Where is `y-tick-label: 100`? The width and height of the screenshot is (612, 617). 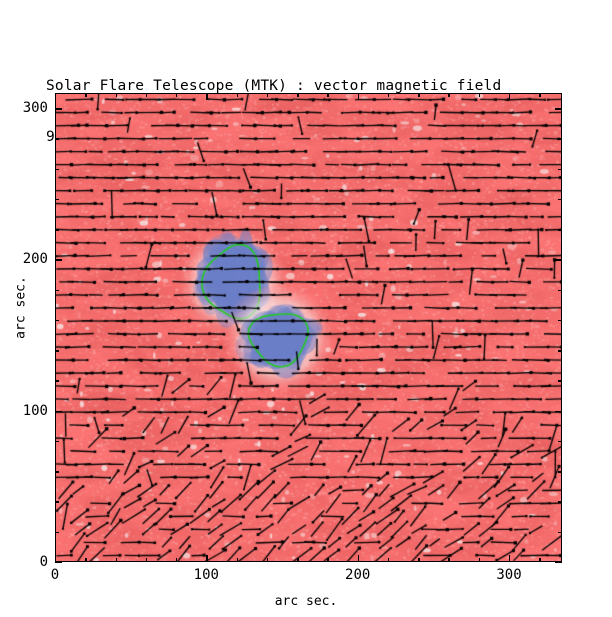 y-tick-label: 100 is located at coordinates (35, 410).